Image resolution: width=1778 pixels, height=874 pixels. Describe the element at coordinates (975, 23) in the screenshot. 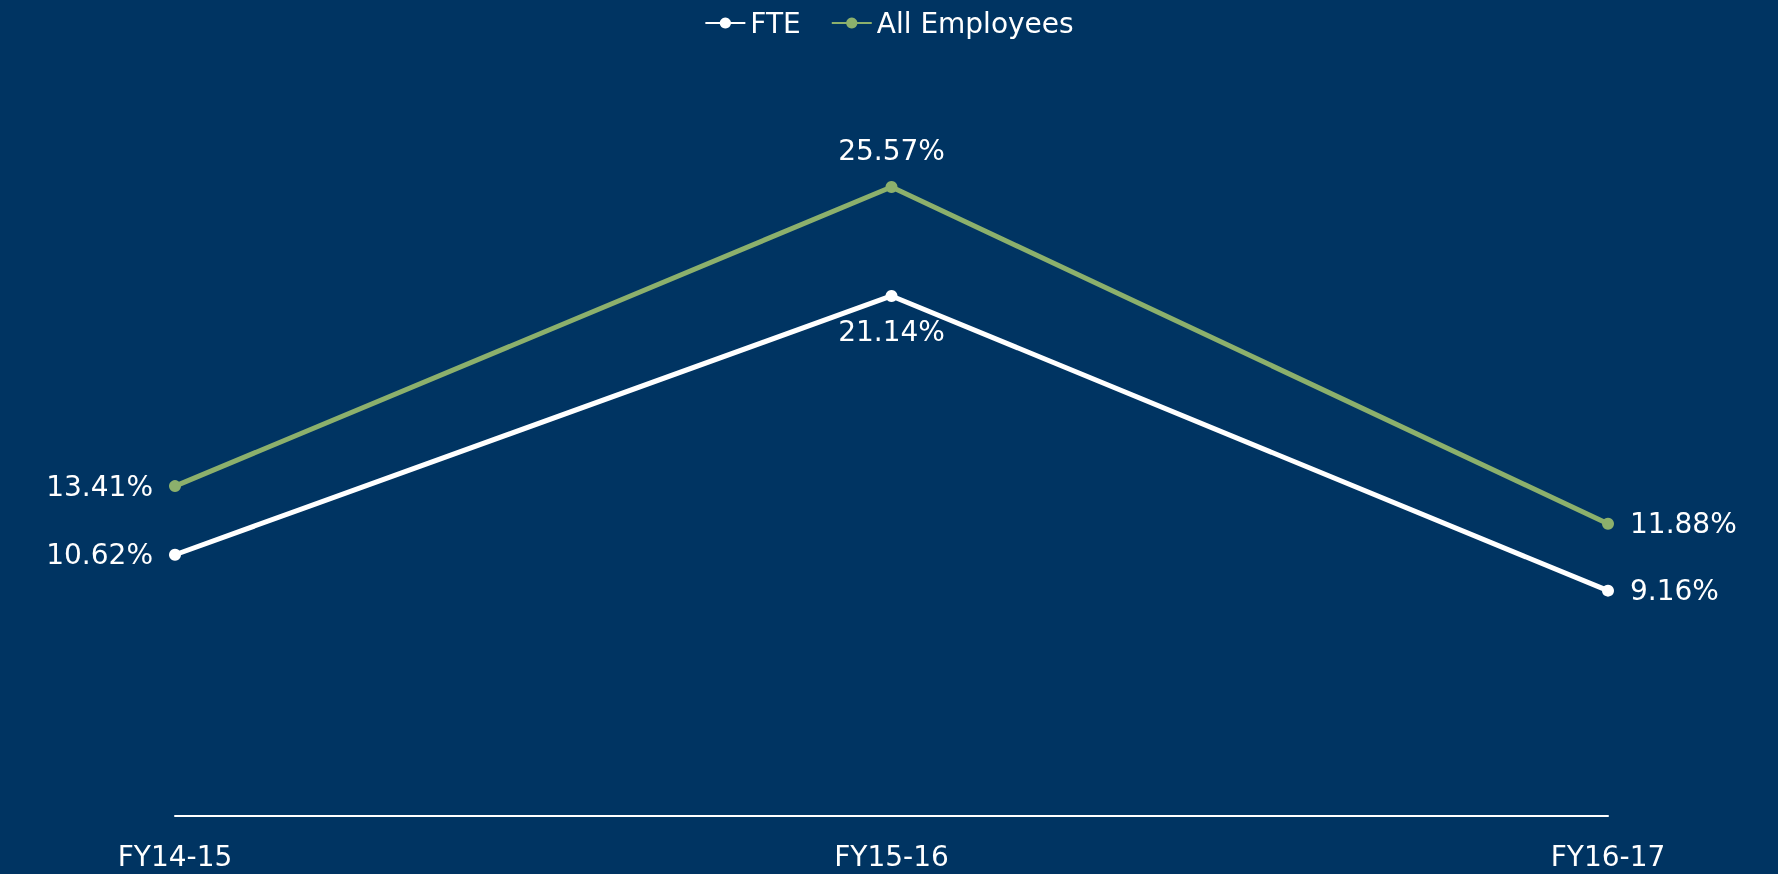

I see `legend-label: All Employees` at that location.